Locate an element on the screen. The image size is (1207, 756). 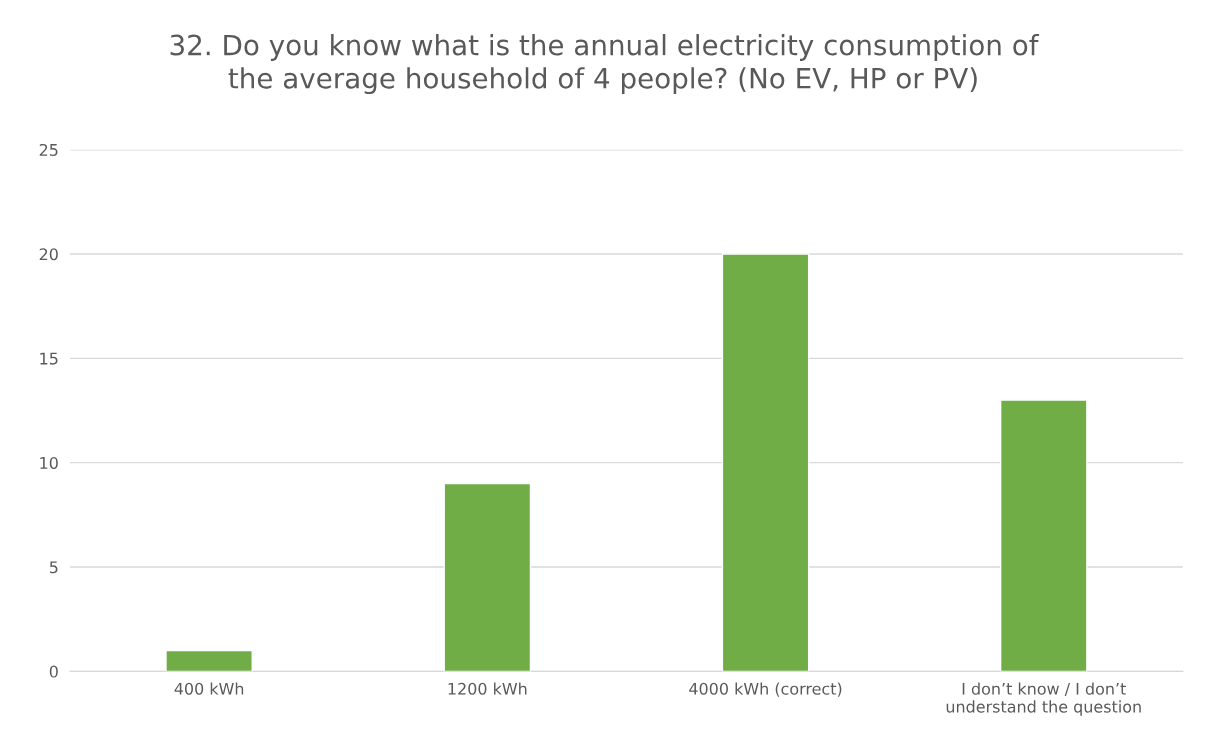
y-tick-label: 20 is located at coordinates (48, 254).